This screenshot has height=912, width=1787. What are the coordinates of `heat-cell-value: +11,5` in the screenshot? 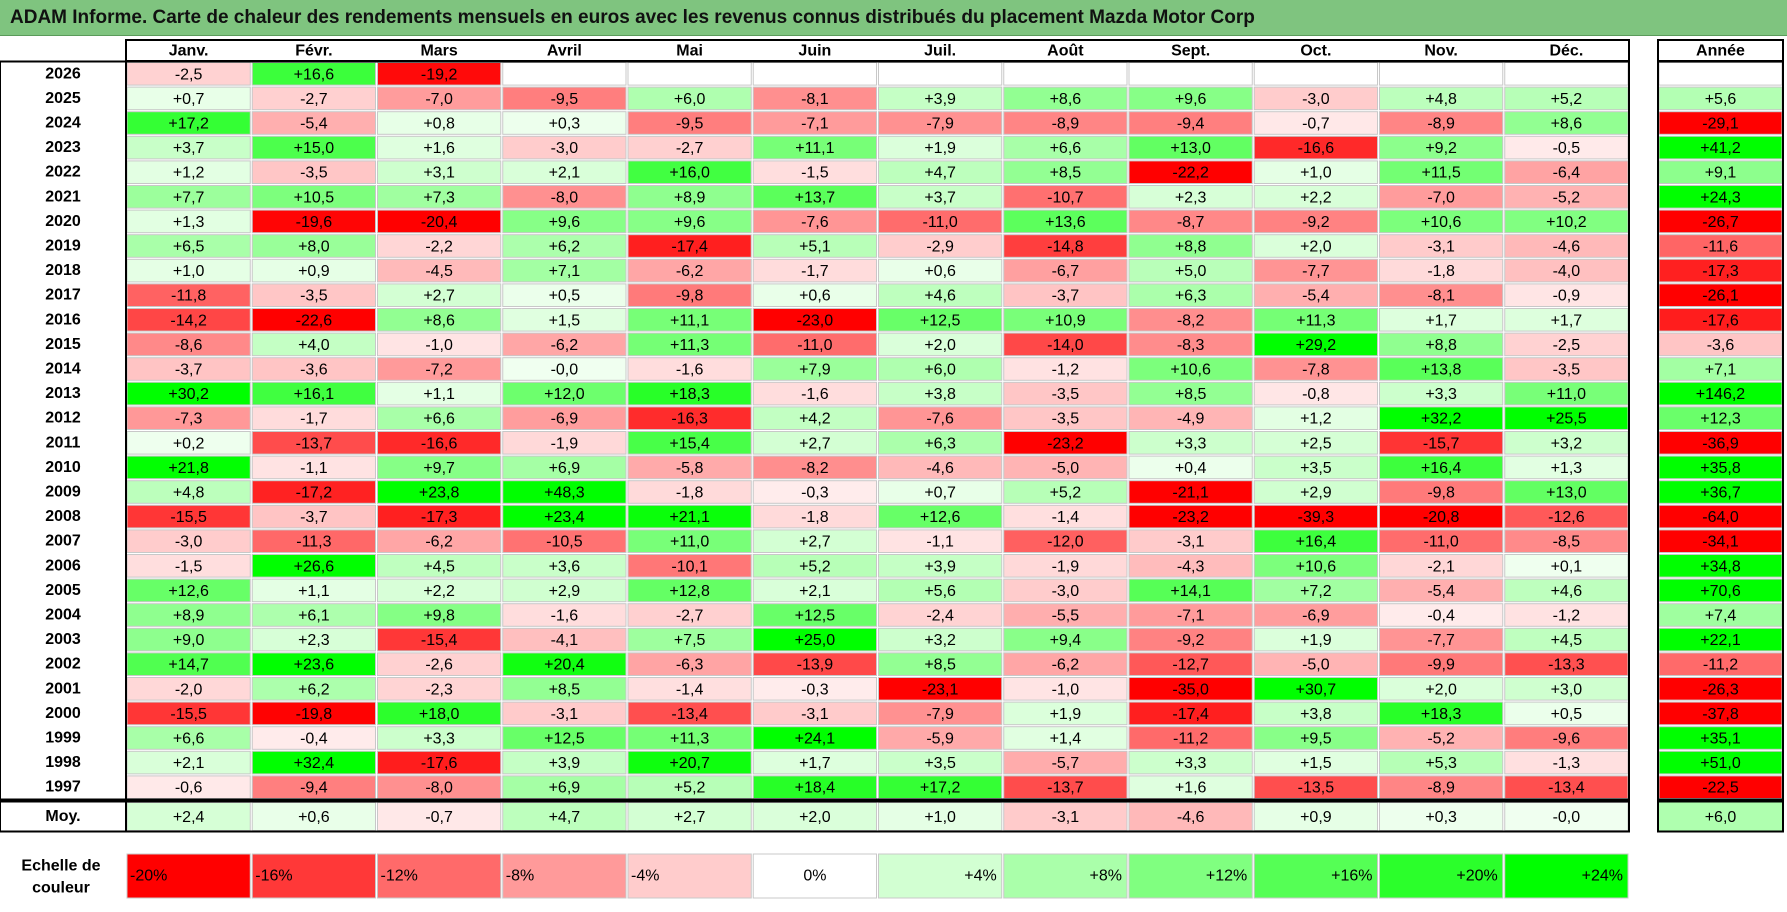 It's located at (1440, 173).